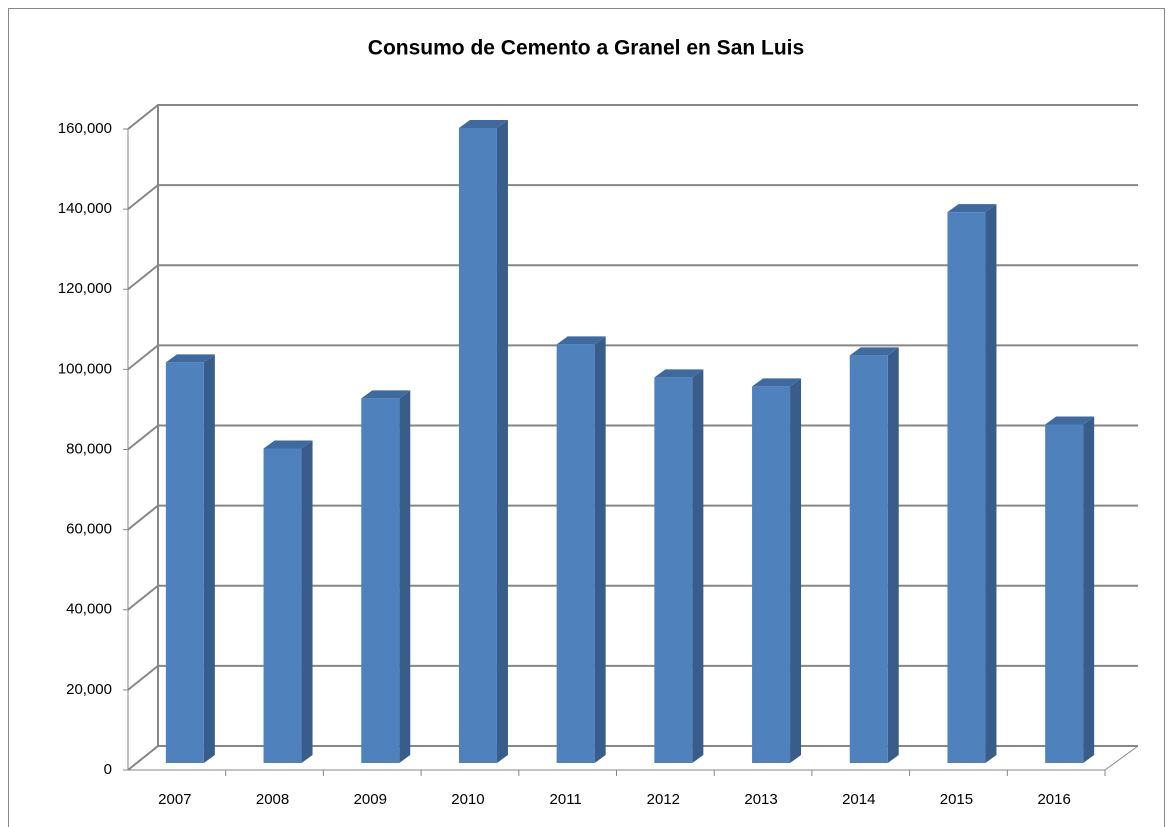 The width and height of the screenshot is (1173, 827). What do you see at coordinates (85, 288) in the screenshot?
I see `y-tick-label: 120,000` at bounding box center [85, 288].